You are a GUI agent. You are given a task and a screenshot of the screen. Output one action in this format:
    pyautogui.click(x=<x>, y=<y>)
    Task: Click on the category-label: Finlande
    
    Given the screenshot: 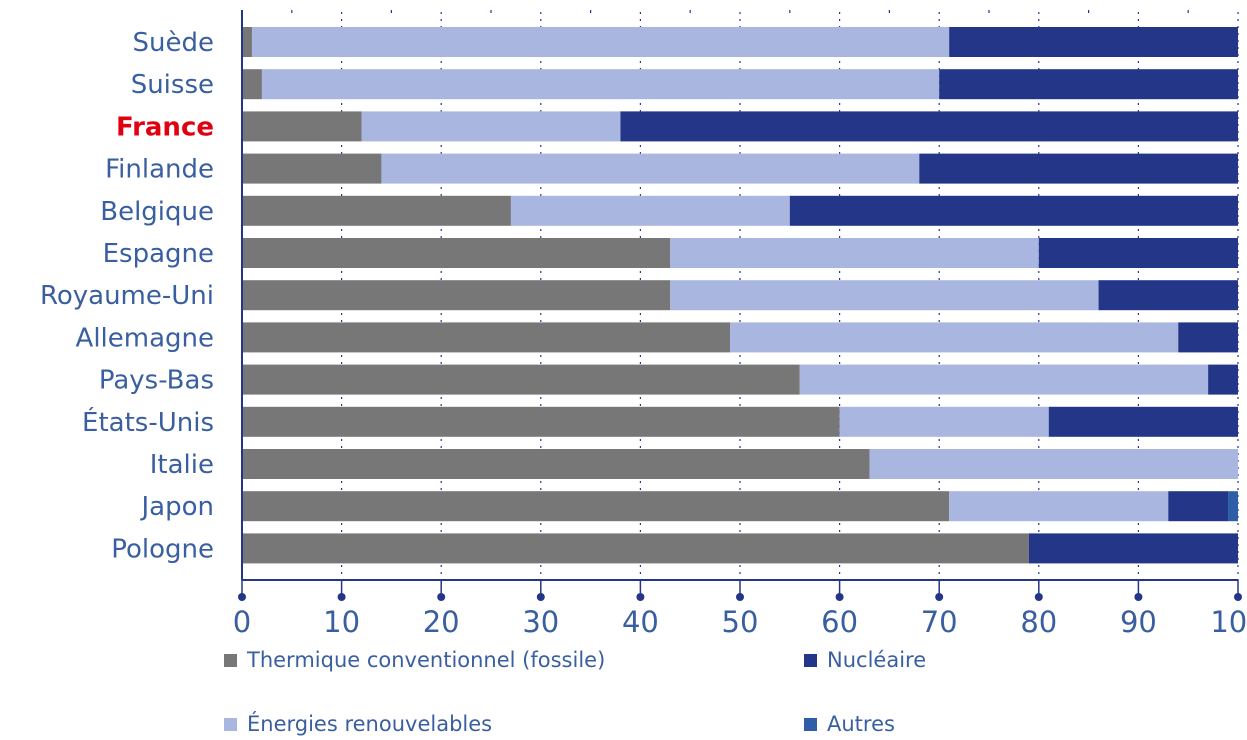 What is the action you would take?
    pyautogui.click(x=159, y=170)
    